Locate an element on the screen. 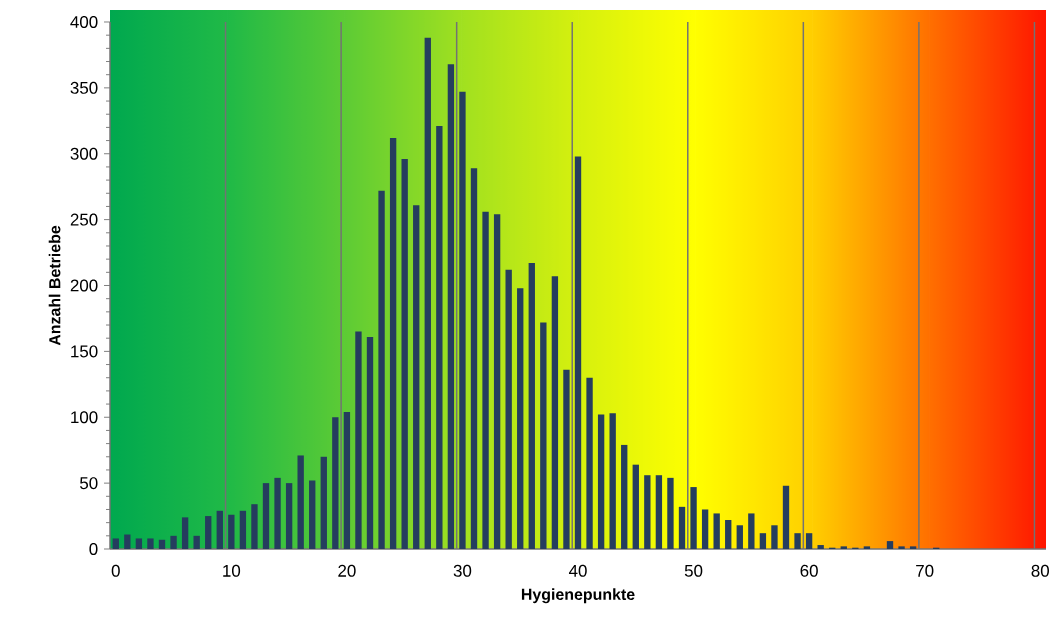  y-axis-title: Anzahl Betriebe is located at coordinates (54, 285).